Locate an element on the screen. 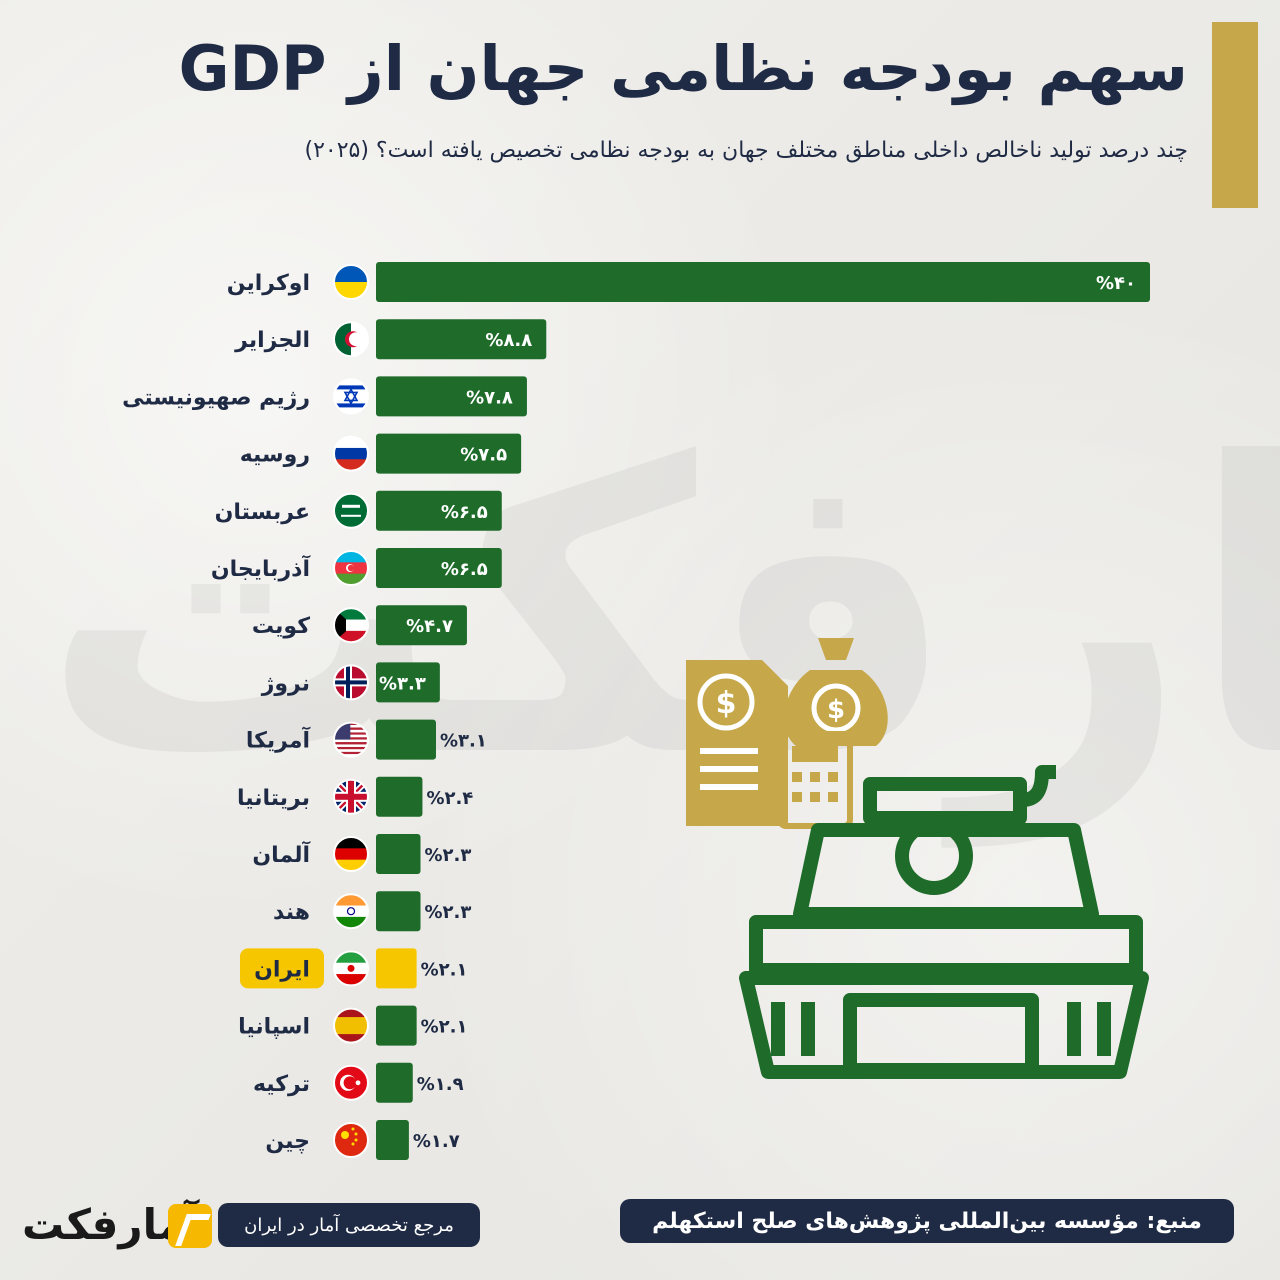 Image resolution: width=1280 pixels, height=1280 pixels. turkey-flag-icon is located at coordinates (351, 1082).